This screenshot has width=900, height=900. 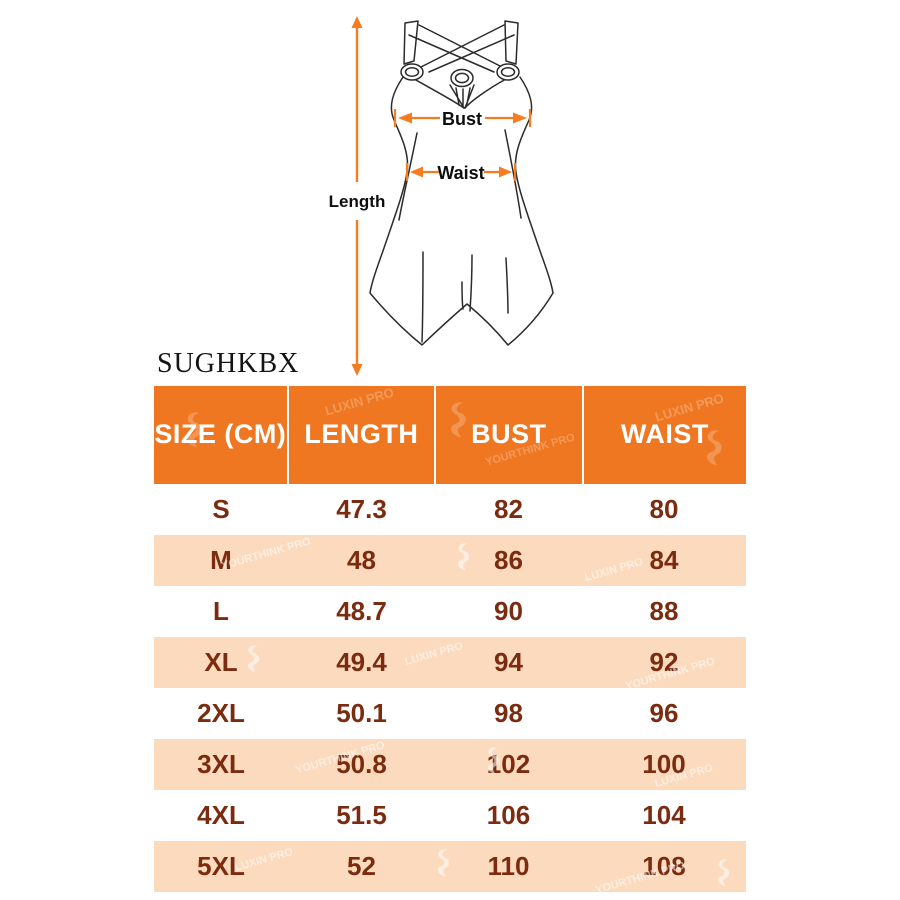 I want to click on header-length: LENGTH, so click(x=361, y=435).